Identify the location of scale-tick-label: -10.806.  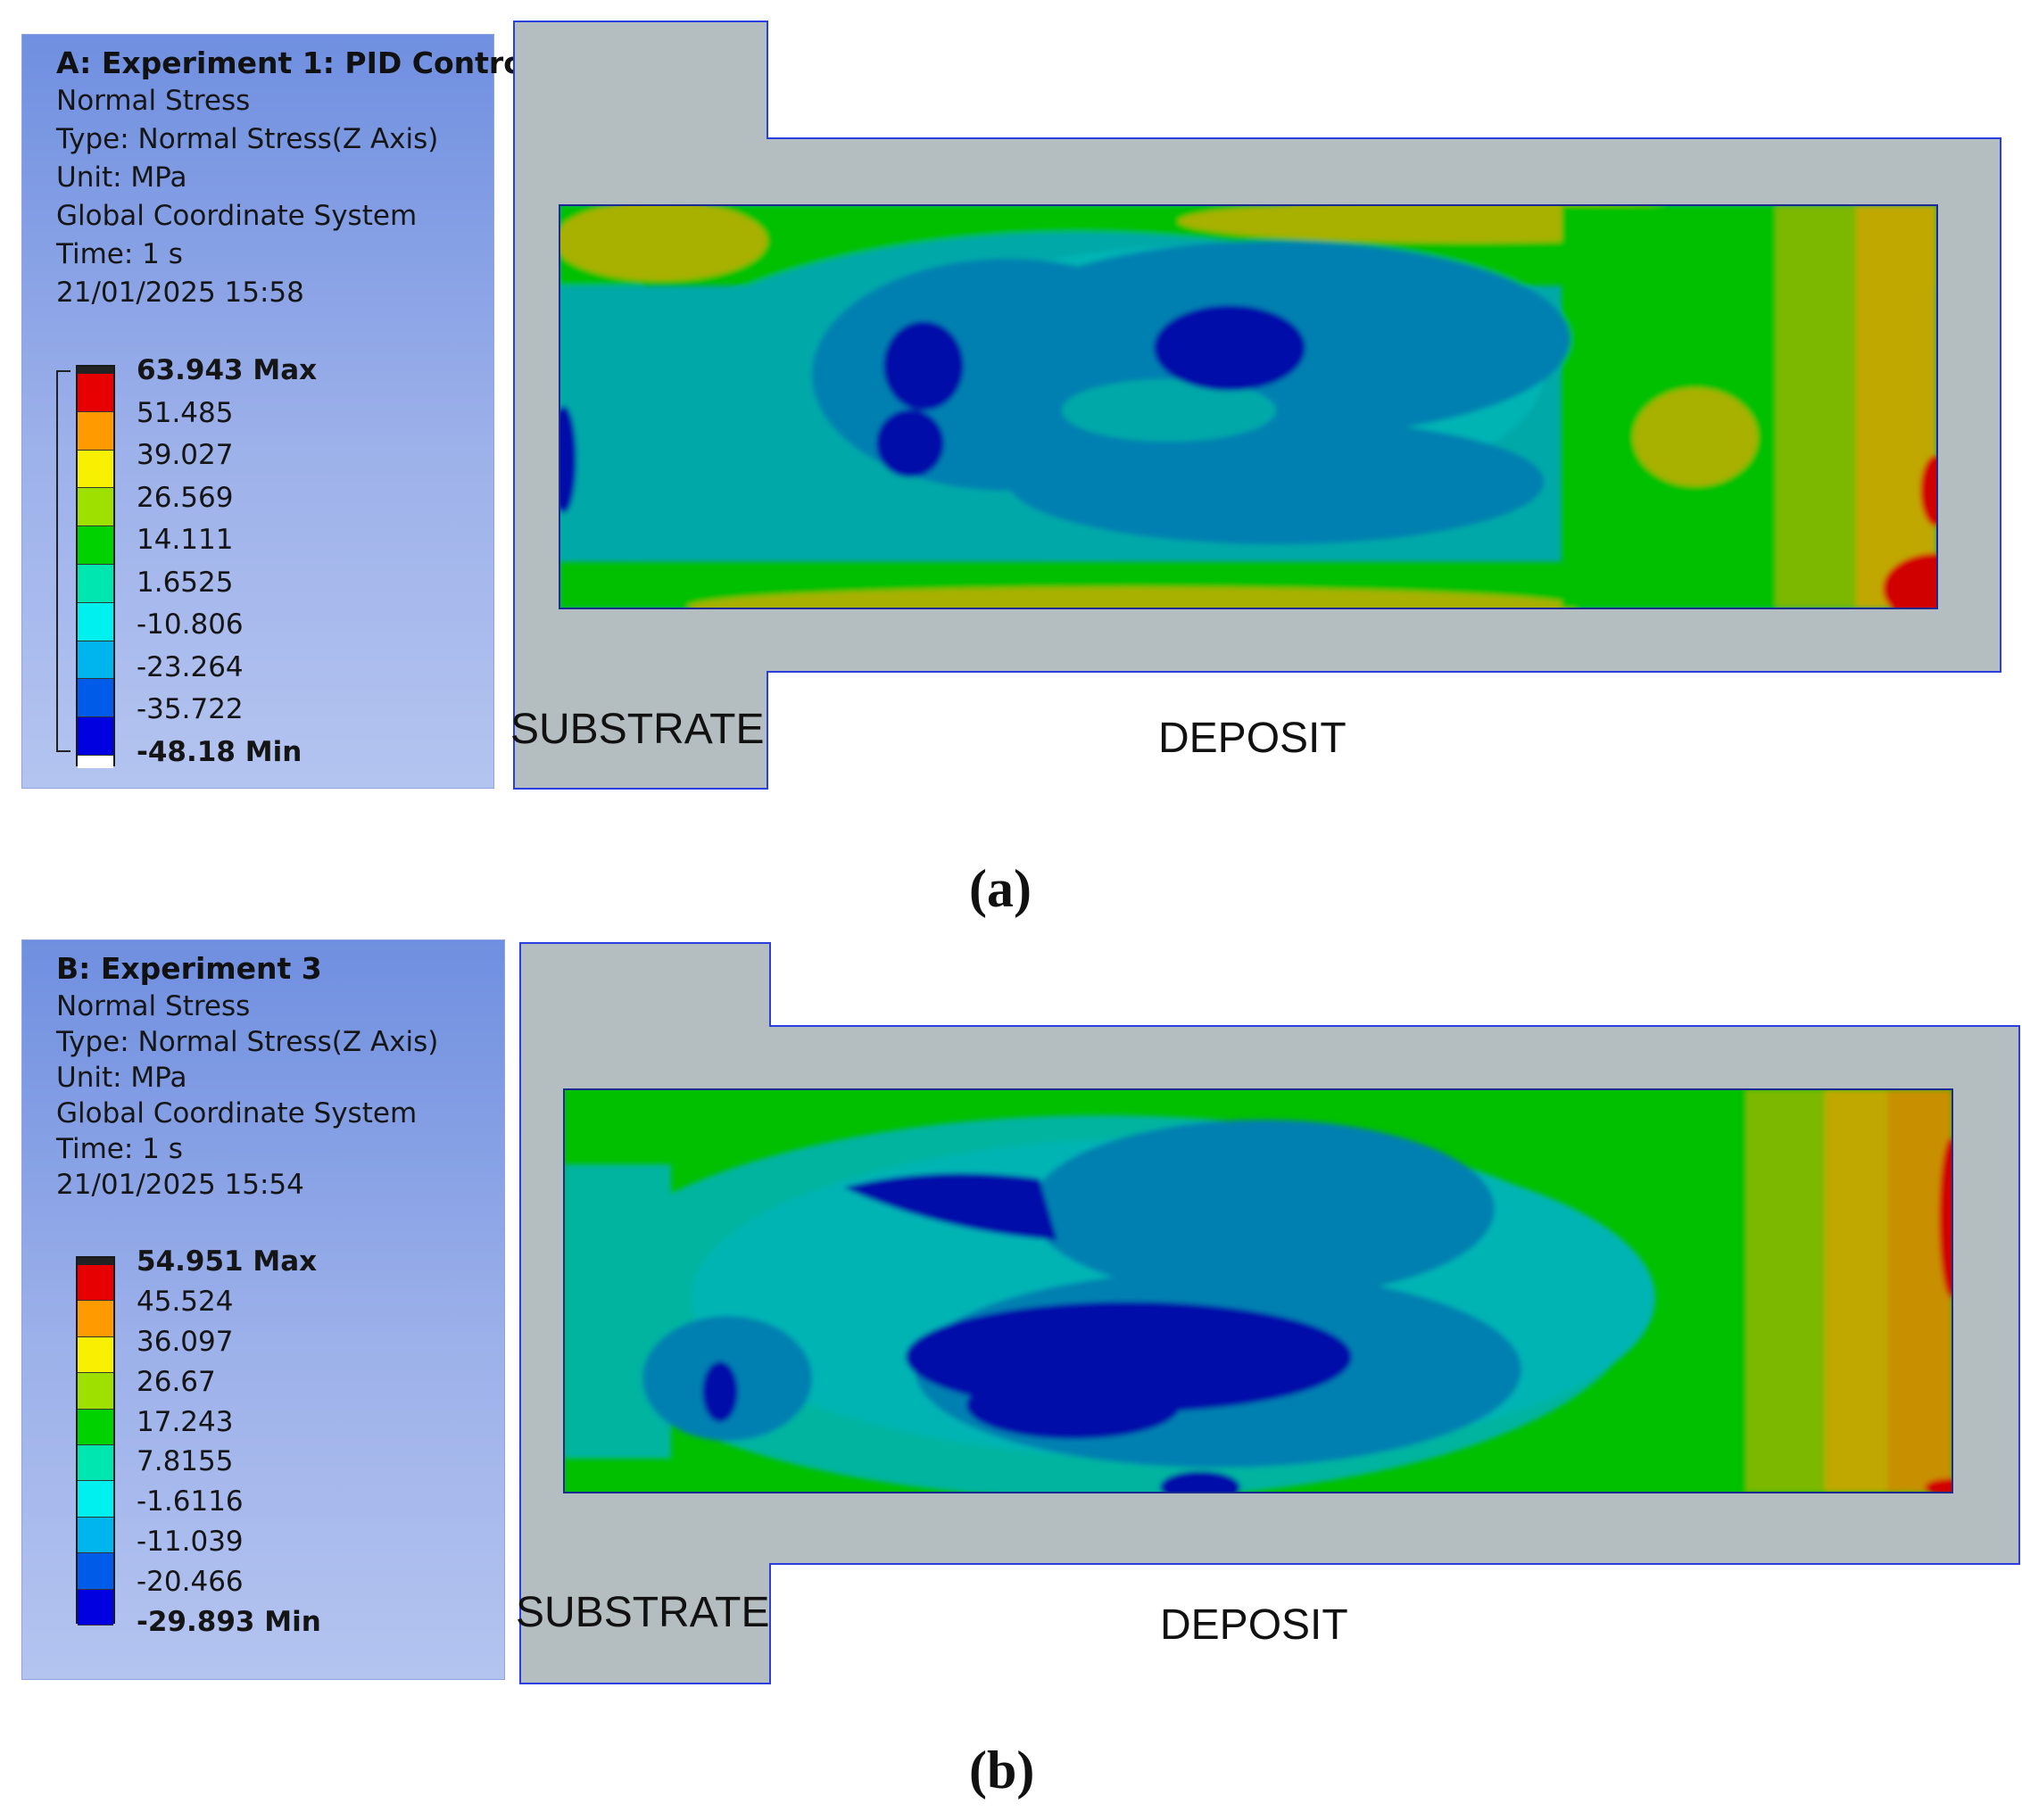
(191, 625).